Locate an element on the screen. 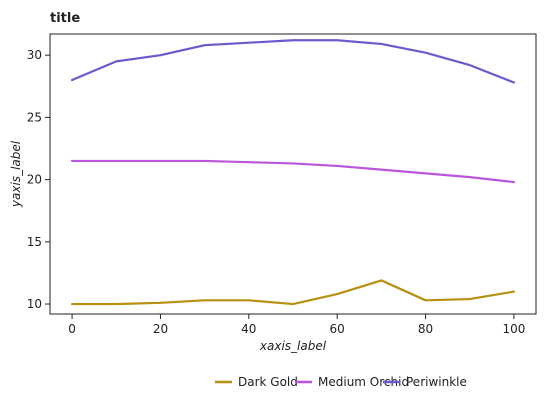  legend-item-periwinkle: Periwinkle is located at coordinates (425, 382).